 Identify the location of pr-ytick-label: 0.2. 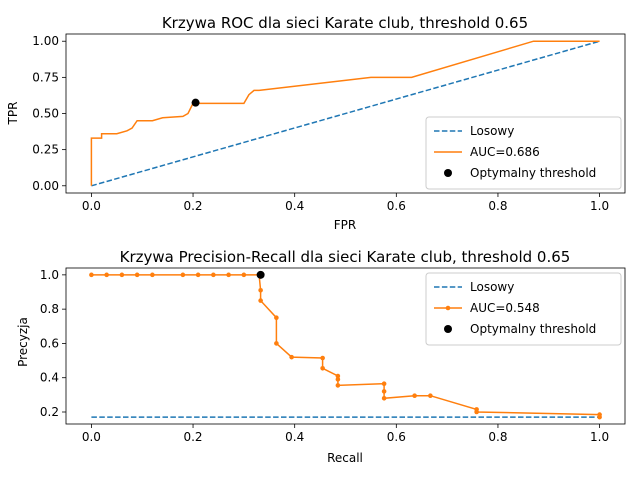
(49, 412).